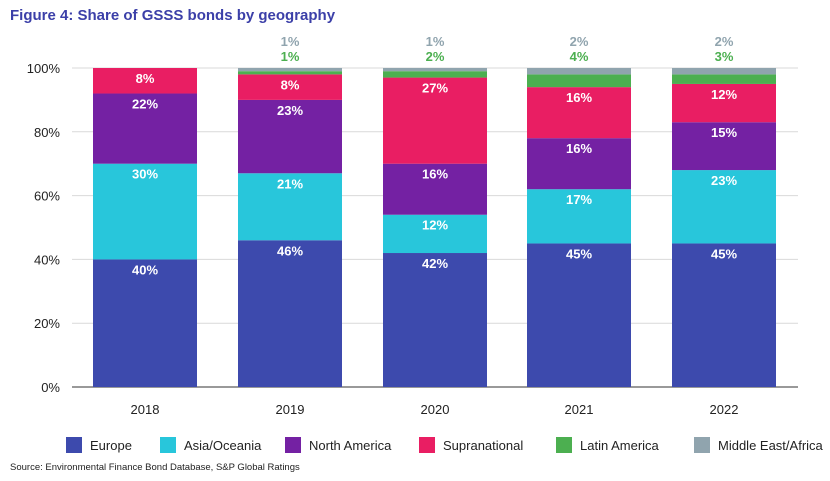 The image size is (830, 481). Describe the element at coordinates (483, 445) in the screenshot. I see `legend-label: Supranational` at that location.